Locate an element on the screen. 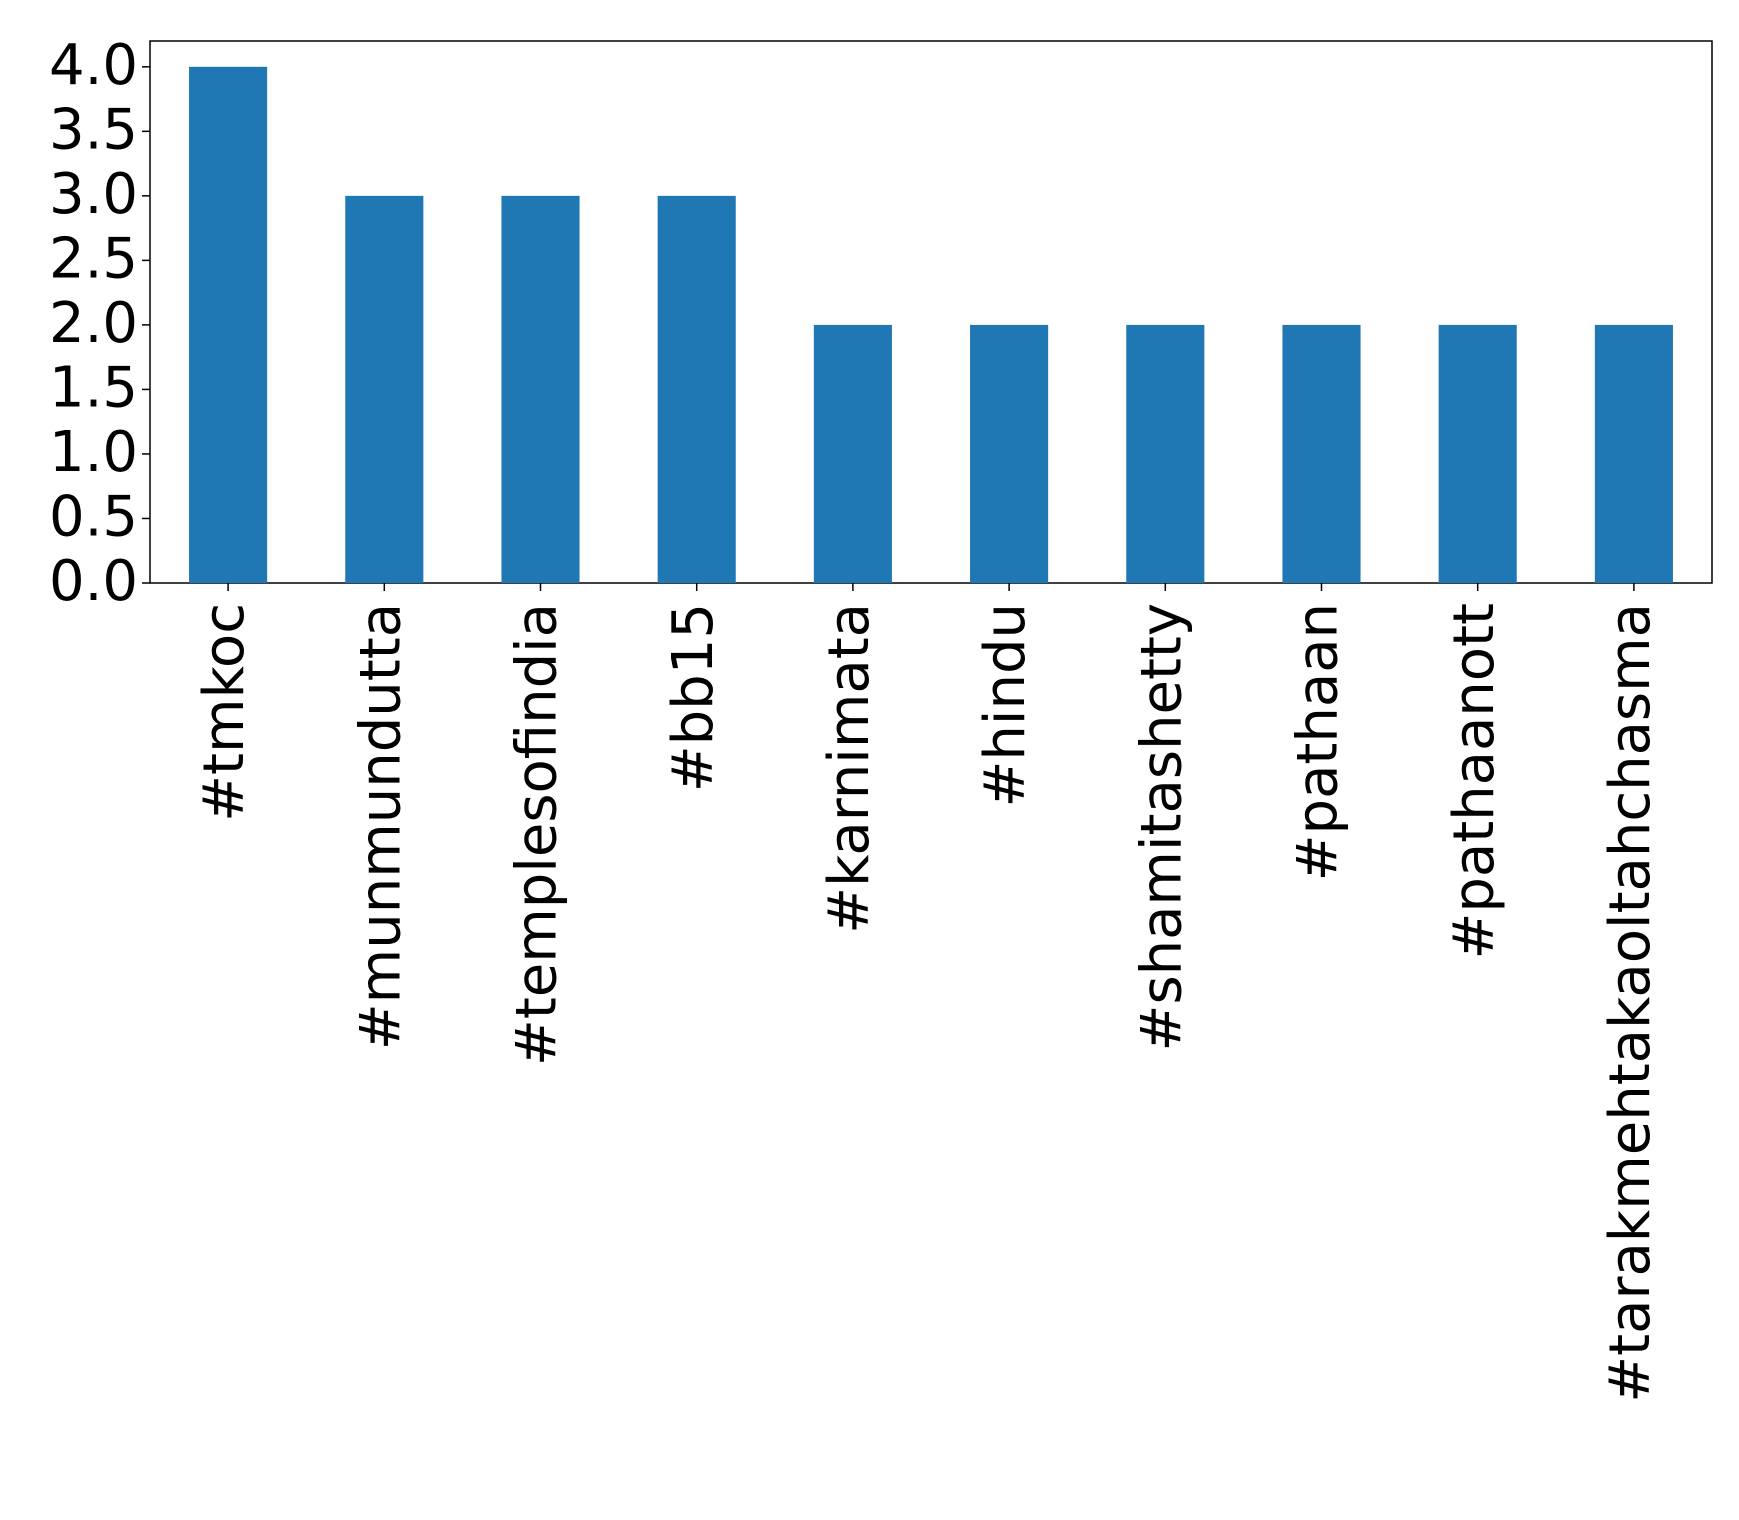 The height and width of the screenshot is (1520, 1739). y-tick-label: 2.0 is located at coordinates (93, 323).